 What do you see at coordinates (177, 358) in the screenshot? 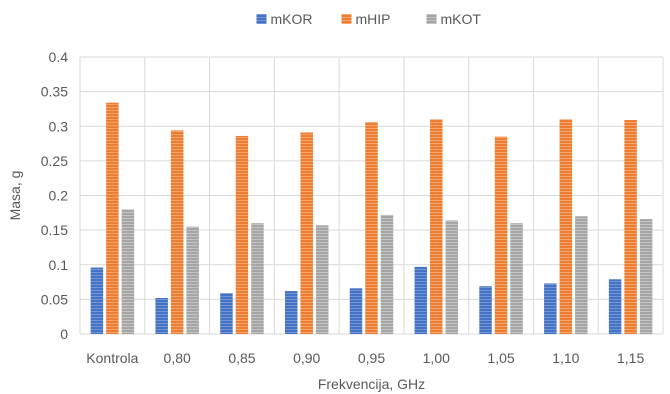
I see `x-tick-label: 0,80` at bounding box center [177, 358].